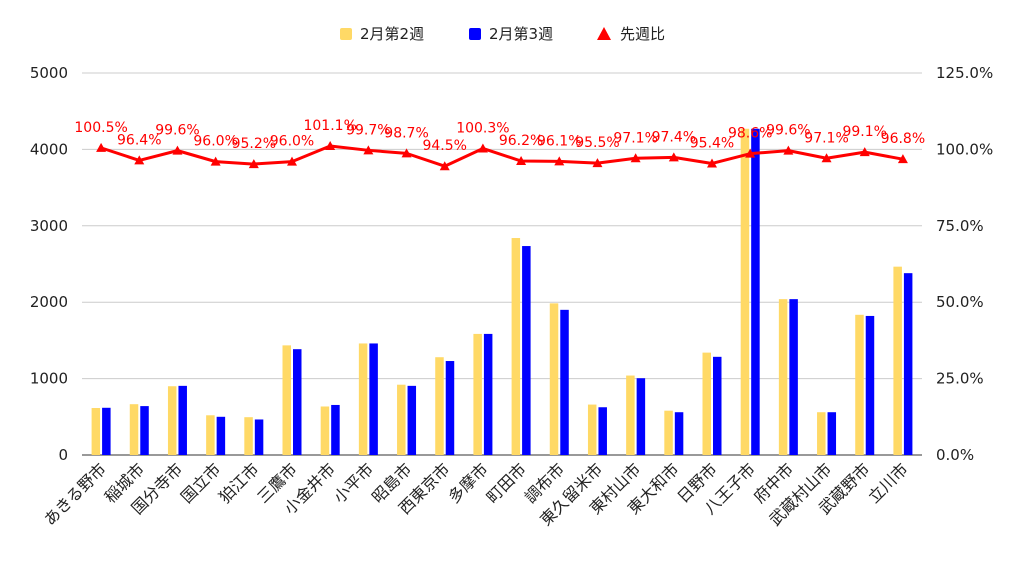  I want to click on y-left-tick-label: 1000, so click(49, 379).